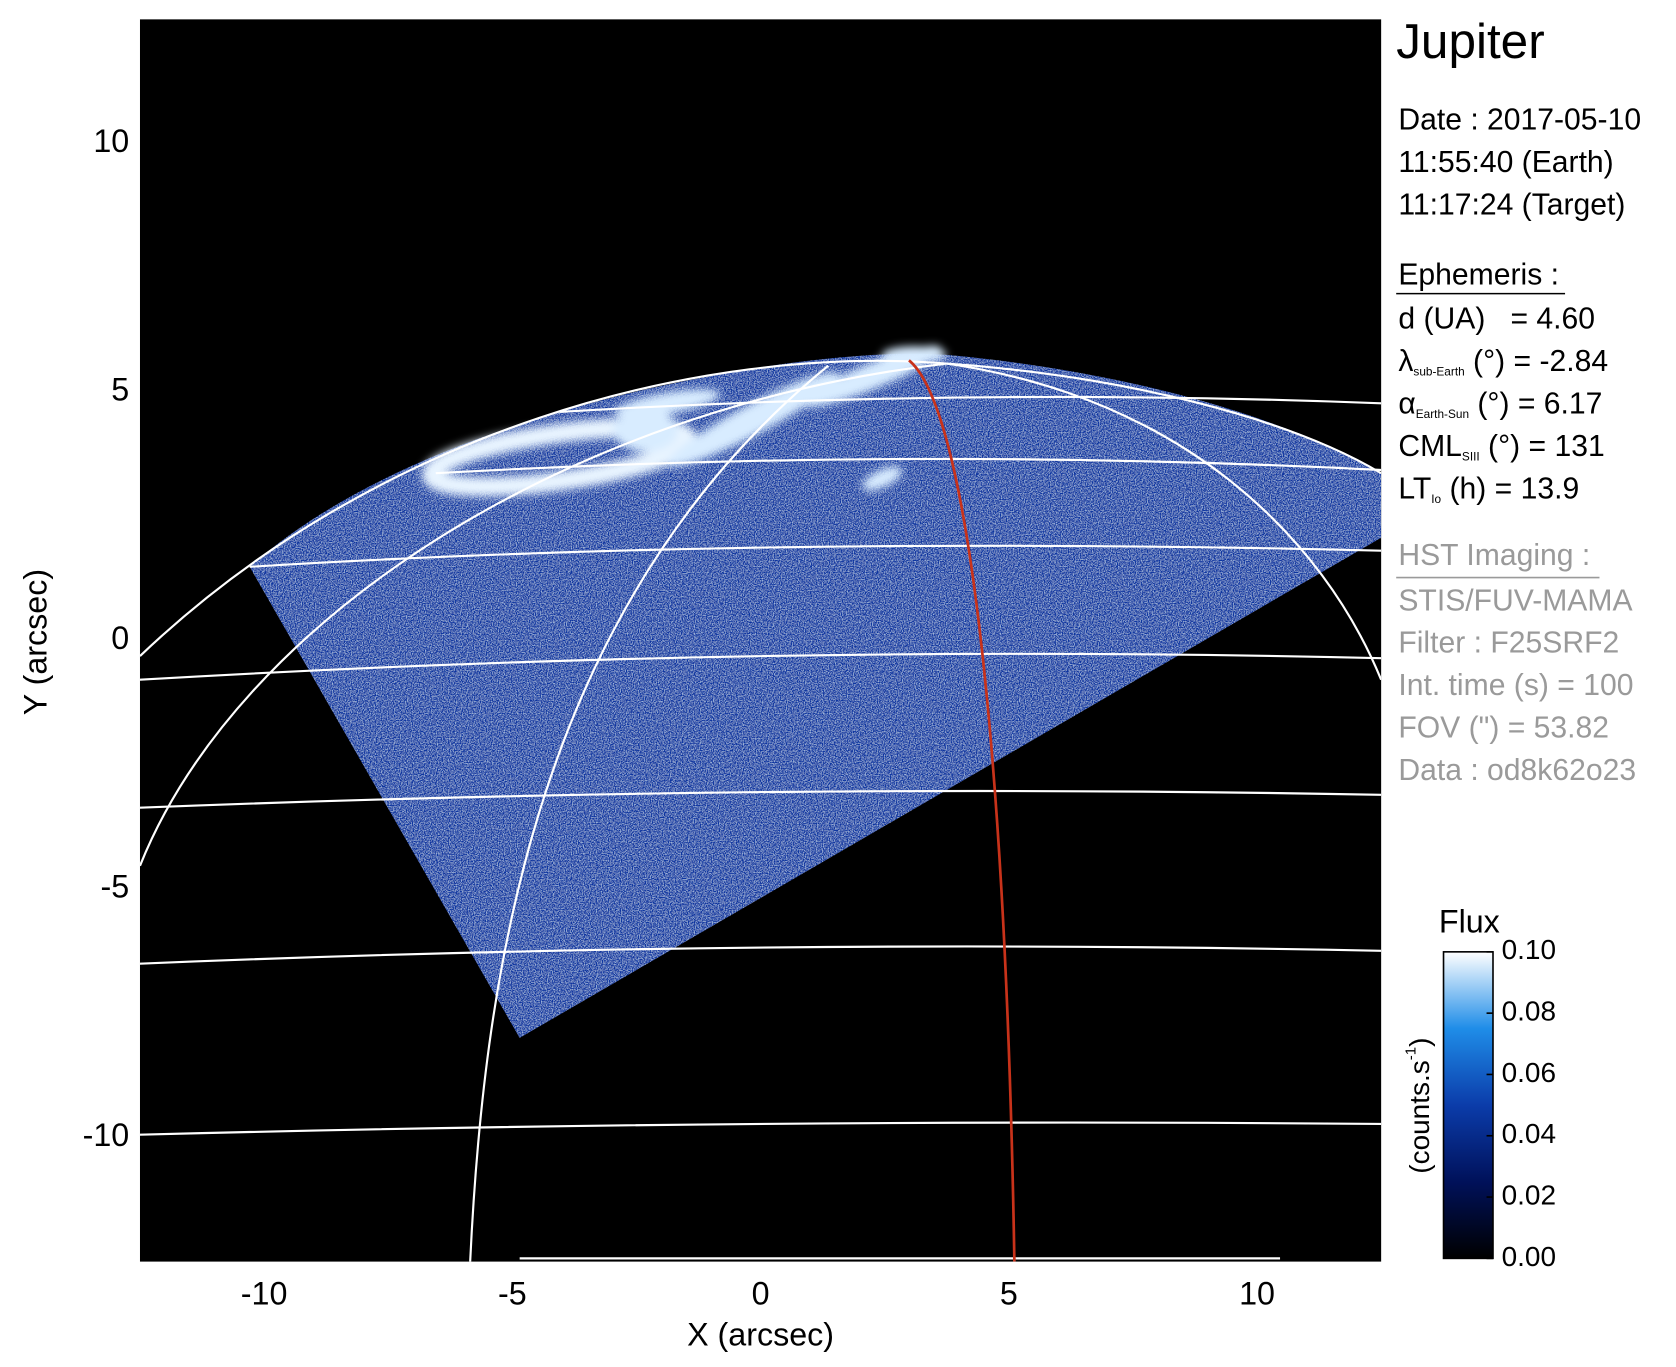 Image resolution: width=1676 pixels, height=1367 pixels. Describe the element at coordinates (1438, 372) in the screenshot. I see `ephemeris-subscript: sub-Earth` at that location.